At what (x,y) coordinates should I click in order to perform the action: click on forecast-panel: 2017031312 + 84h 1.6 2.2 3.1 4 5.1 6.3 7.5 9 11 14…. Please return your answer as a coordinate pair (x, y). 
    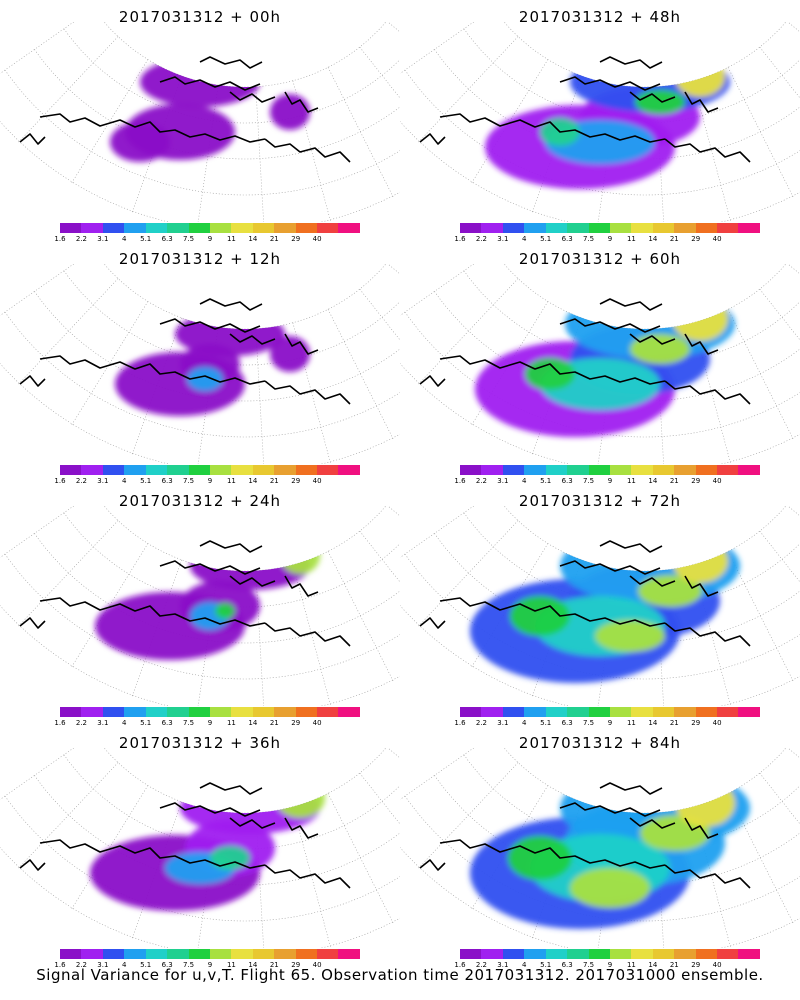
    Looking at the image, I should click on (600, 847).